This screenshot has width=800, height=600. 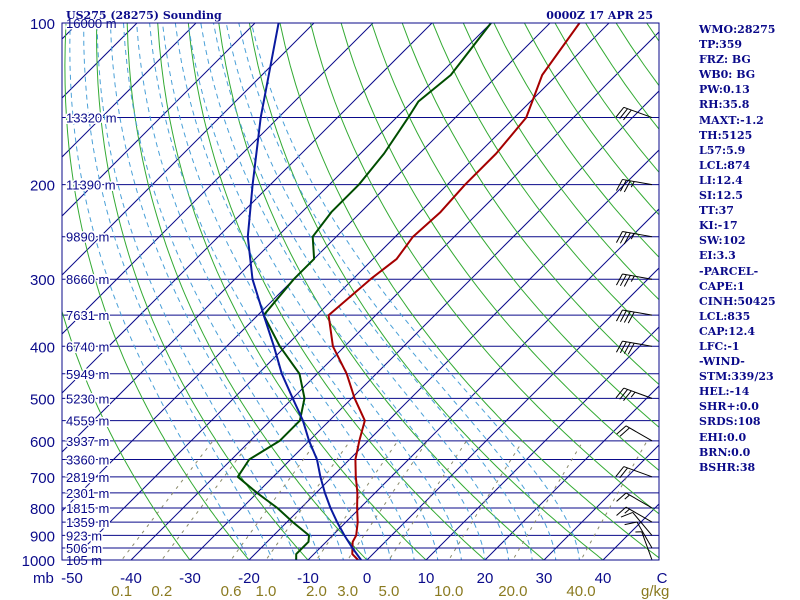 I want to click on height-label: 11390 m, so click(x=91, y=185).